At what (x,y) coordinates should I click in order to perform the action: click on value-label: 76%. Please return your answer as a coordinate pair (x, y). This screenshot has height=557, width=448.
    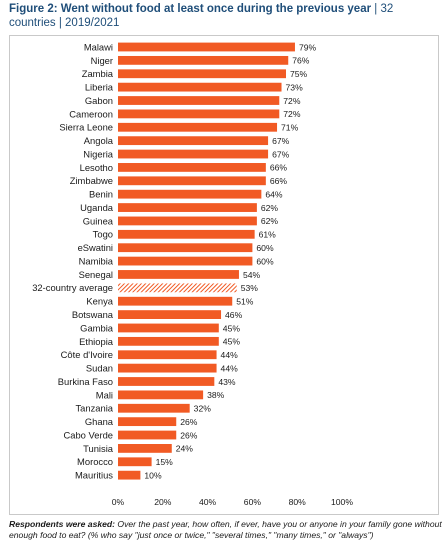
    Looking at the image, I should click on (301, 61).